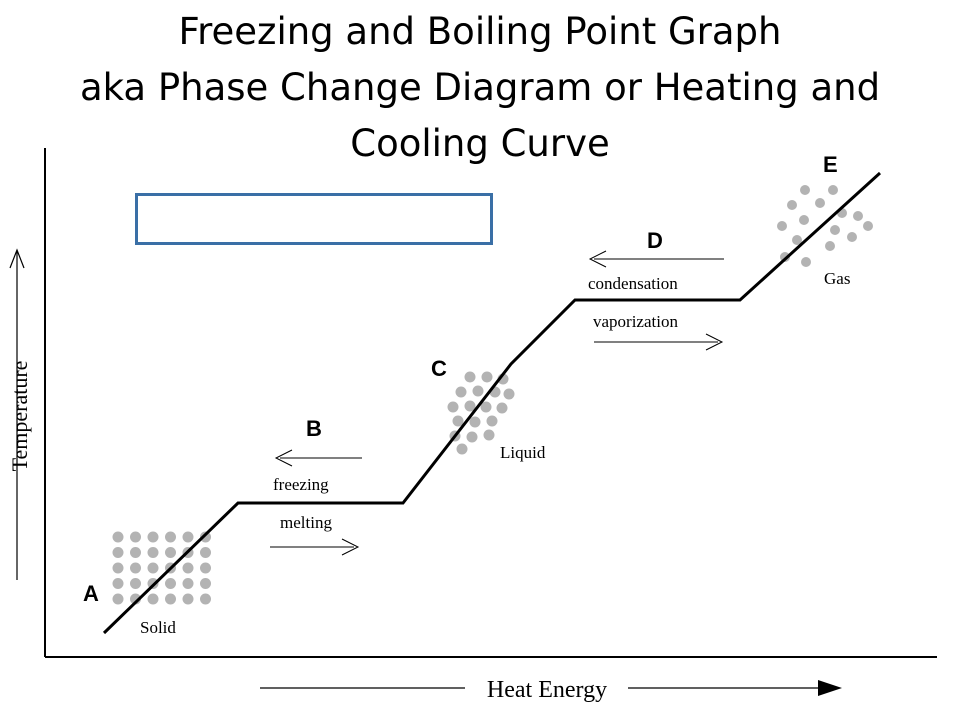  I want to click on title-line-2: aka Phase Change Diagram or Heating and, so click(480, 87).